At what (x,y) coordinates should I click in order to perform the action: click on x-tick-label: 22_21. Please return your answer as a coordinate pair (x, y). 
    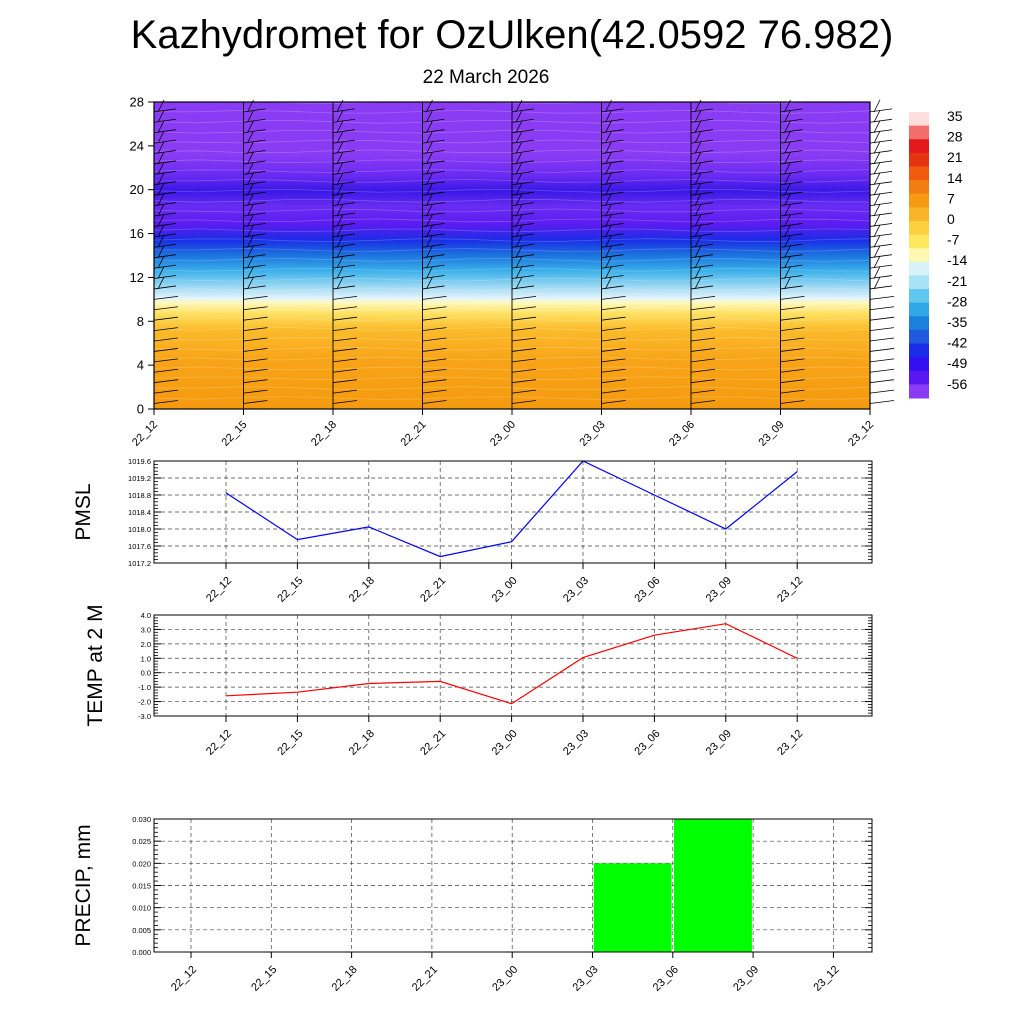
    Looking at the image, I should click on (425, 979).